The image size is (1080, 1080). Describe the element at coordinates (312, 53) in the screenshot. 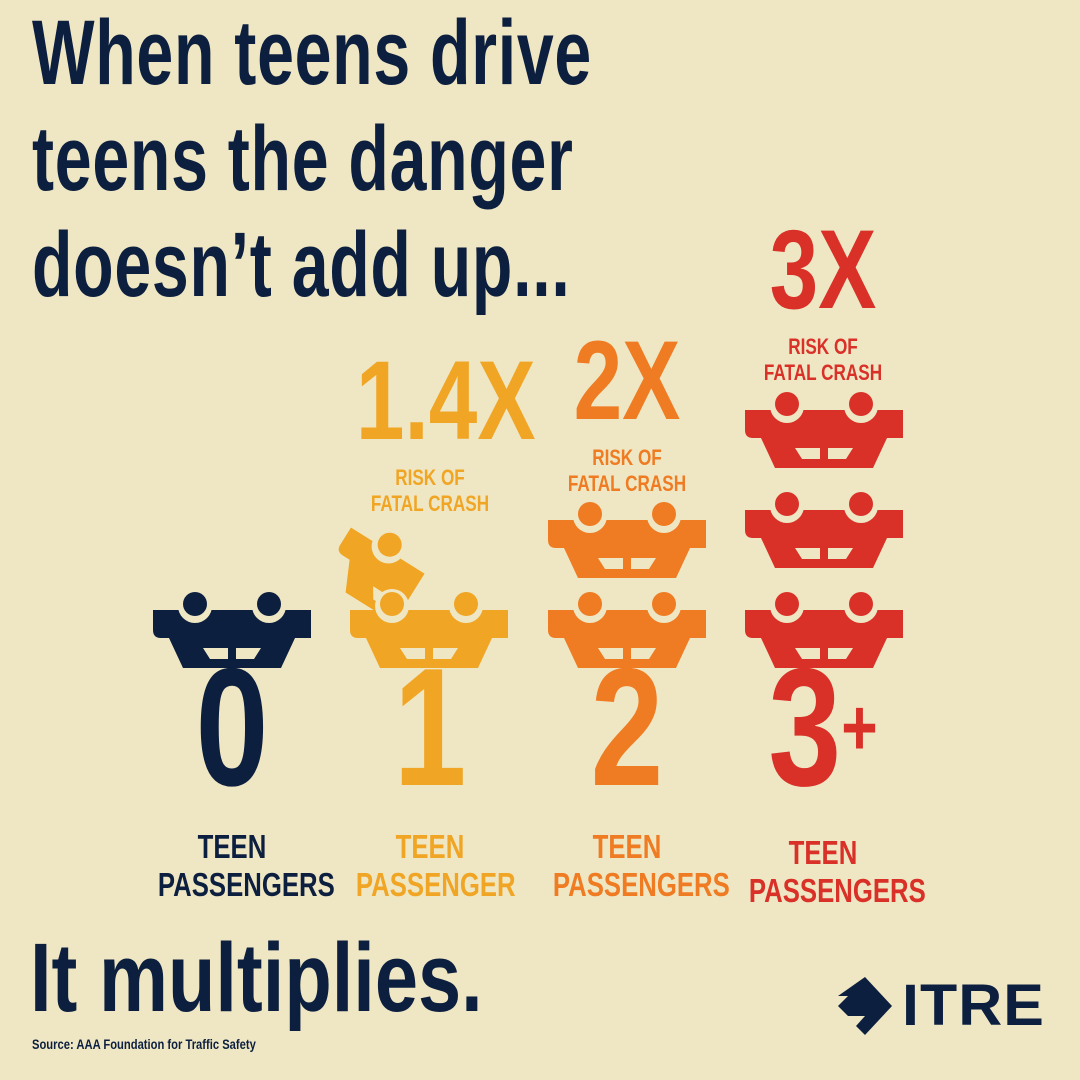

I see `headline-line-1: When teens drive` at that location.